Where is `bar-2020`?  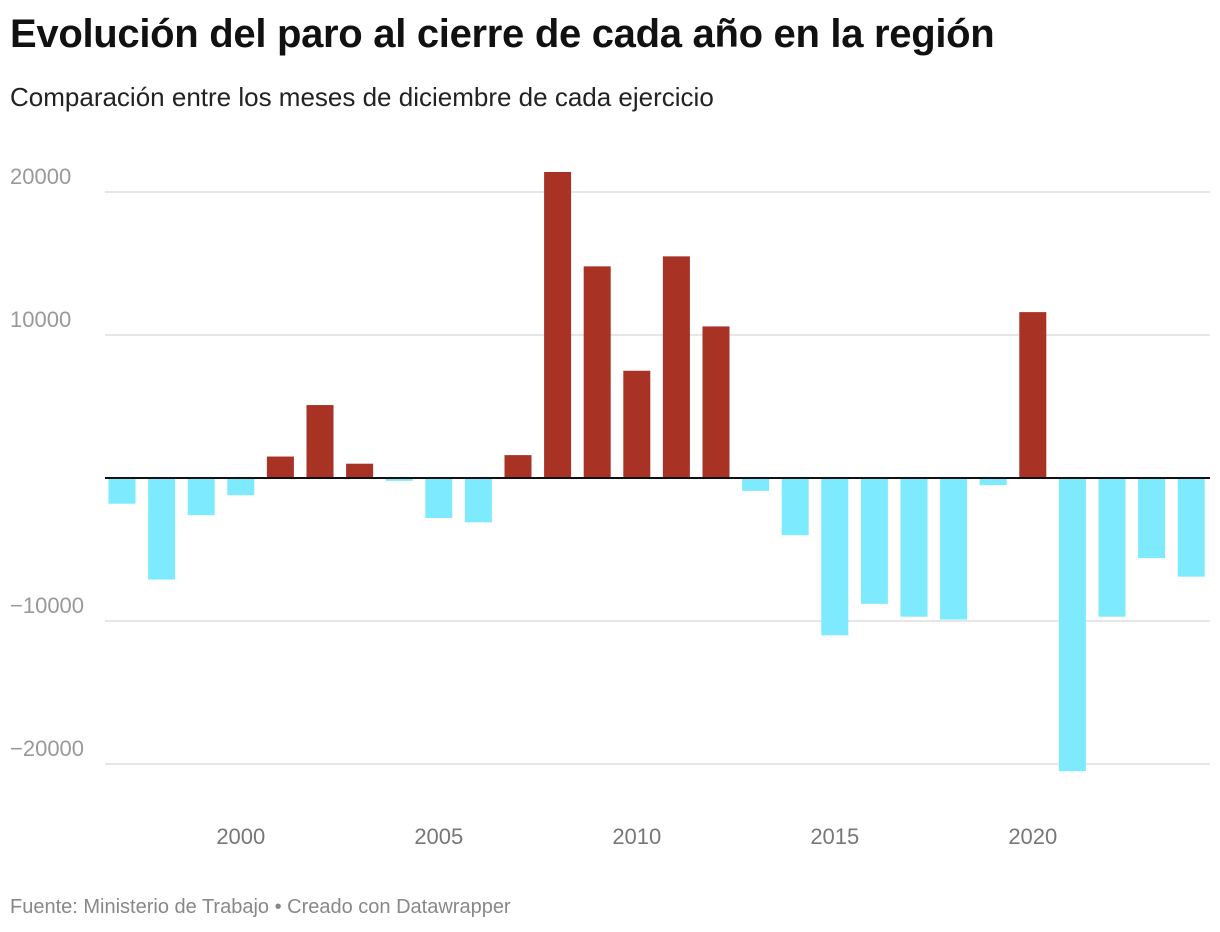 bar-2020 is located at coordinates (1033, 395).